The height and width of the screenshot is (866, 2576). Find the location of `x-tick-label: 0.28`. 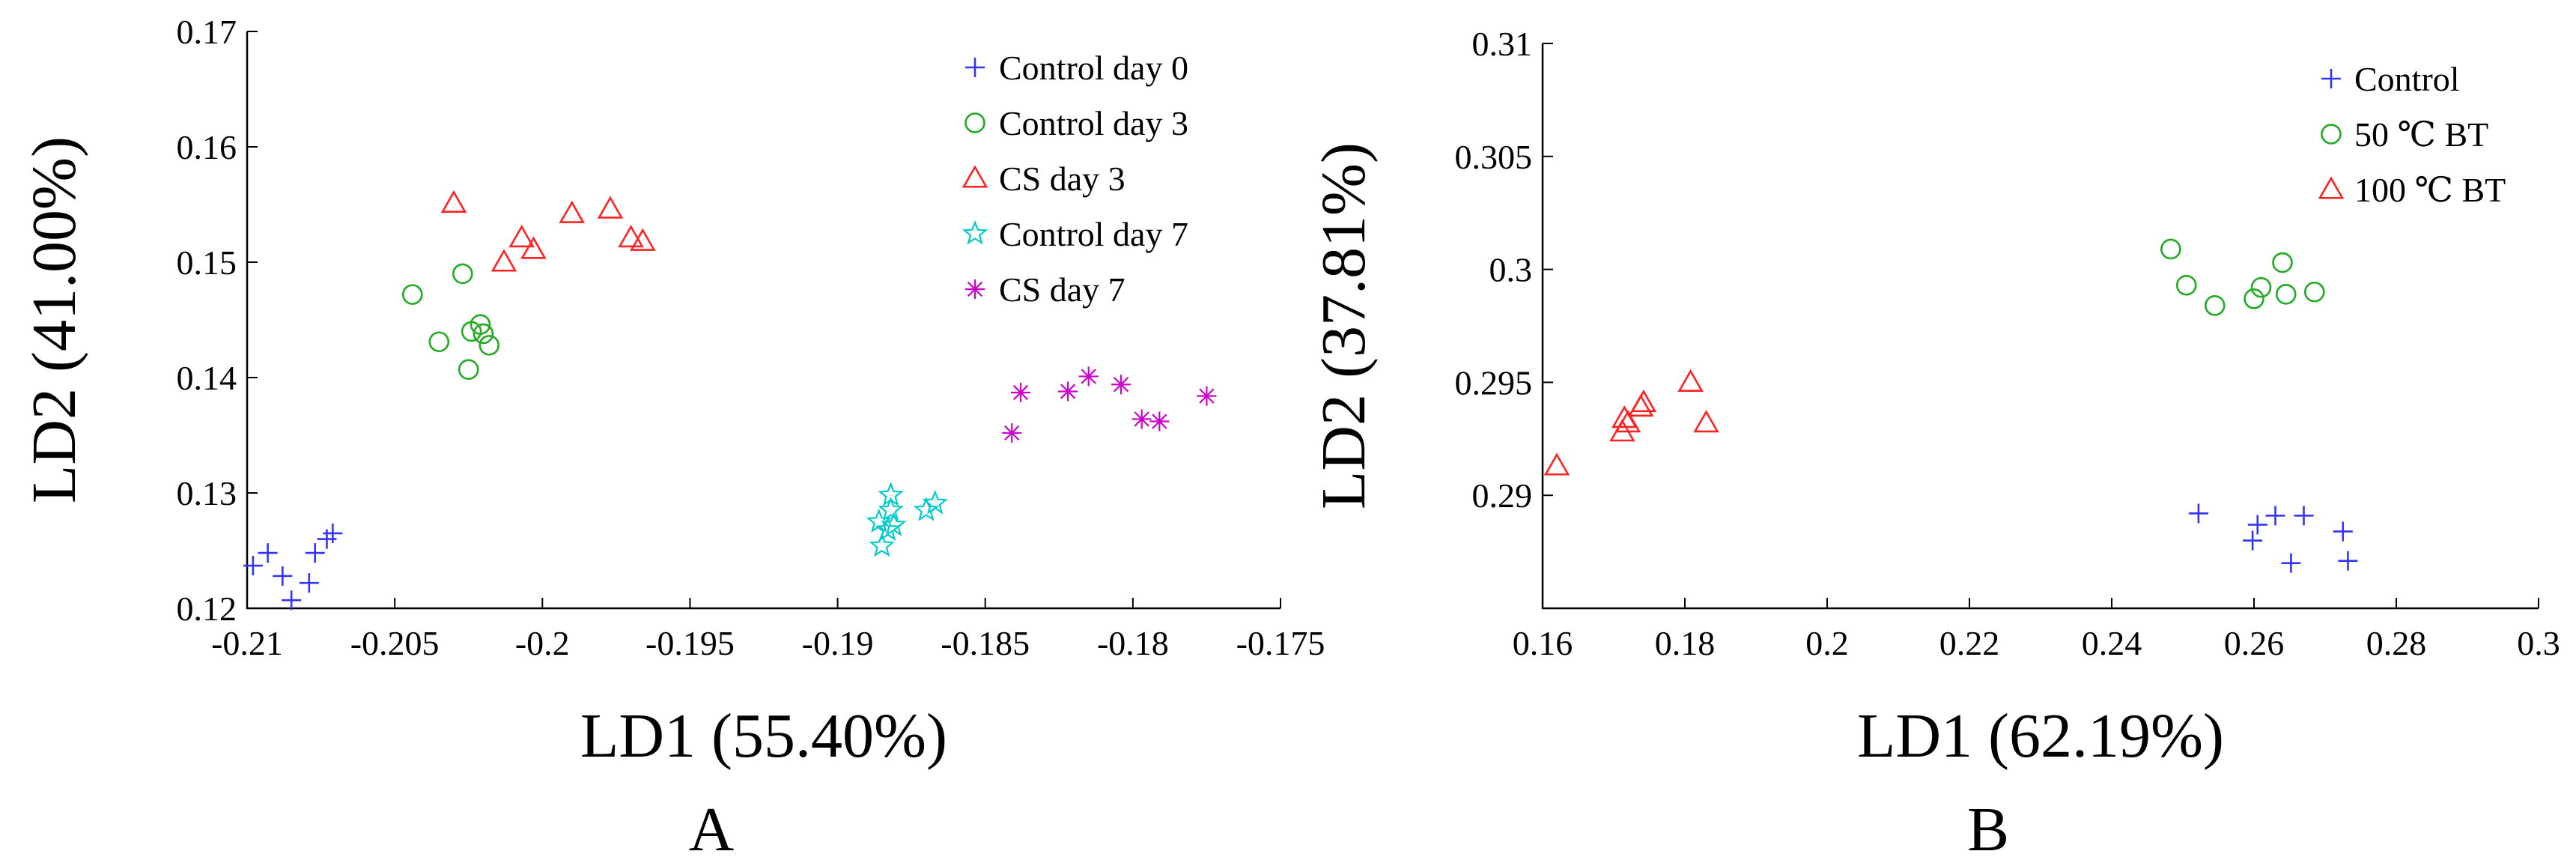

x-tick-label: 0.28 is located at coordinates (2396, 643).